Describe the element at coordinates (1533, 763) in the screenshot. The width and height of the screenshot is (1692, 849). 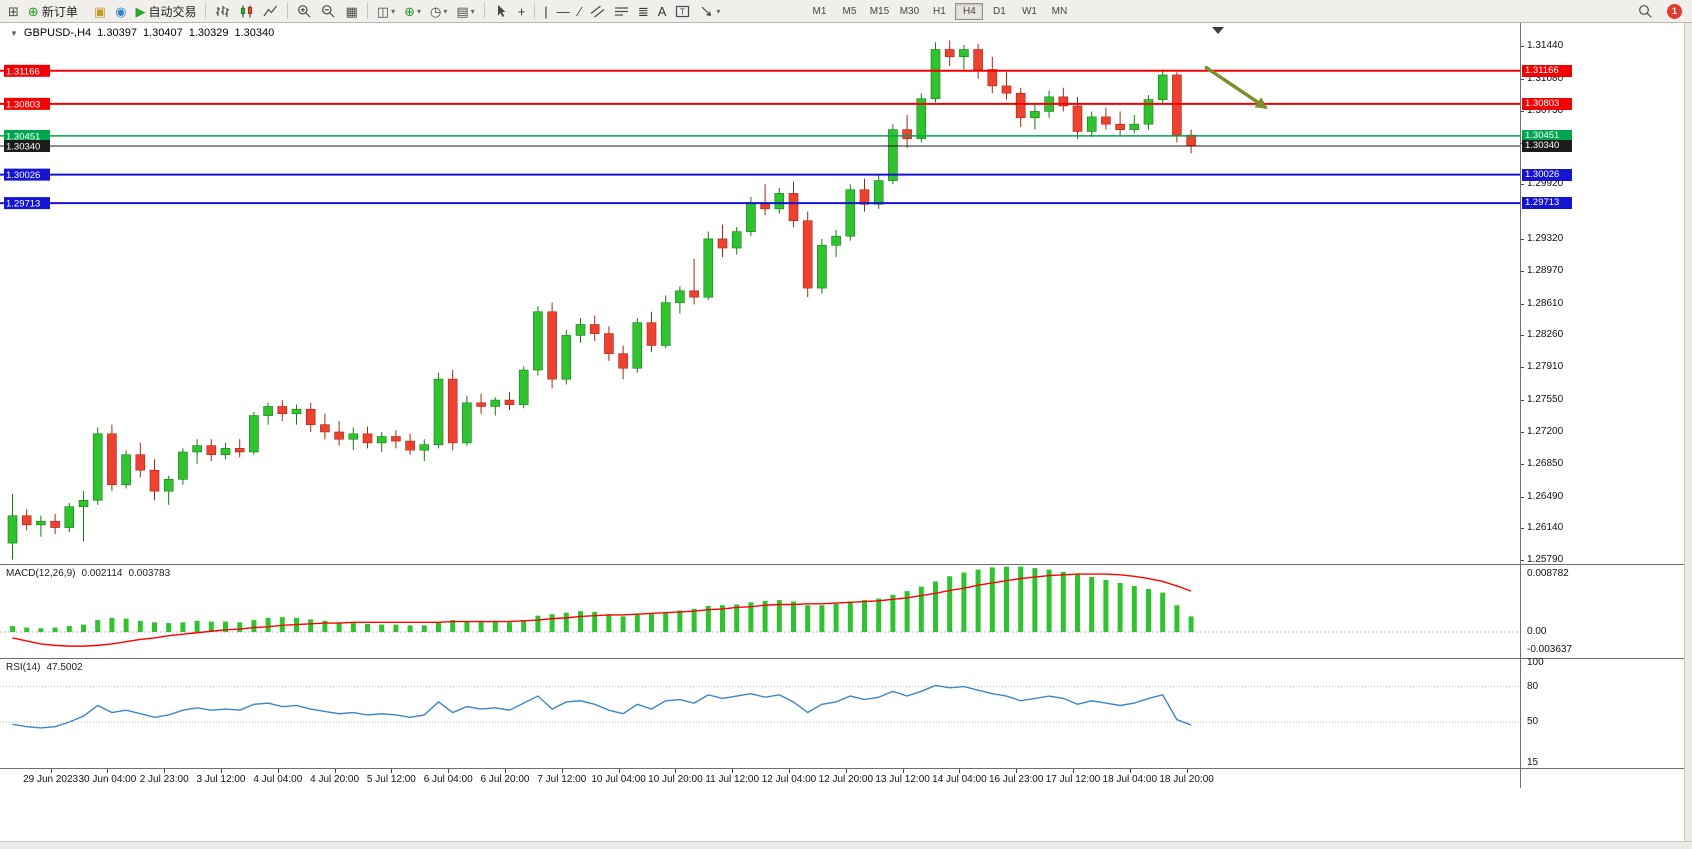
I see `rsi-axis-label: 15` at that location.